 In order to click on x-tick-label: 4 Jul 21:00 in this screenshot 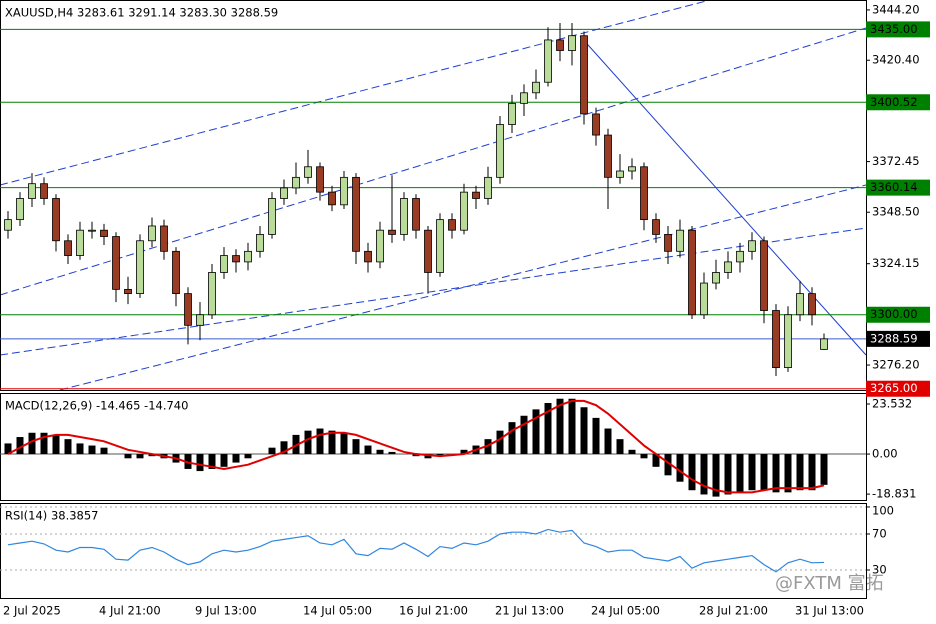, I will do `click(130, 611)`.